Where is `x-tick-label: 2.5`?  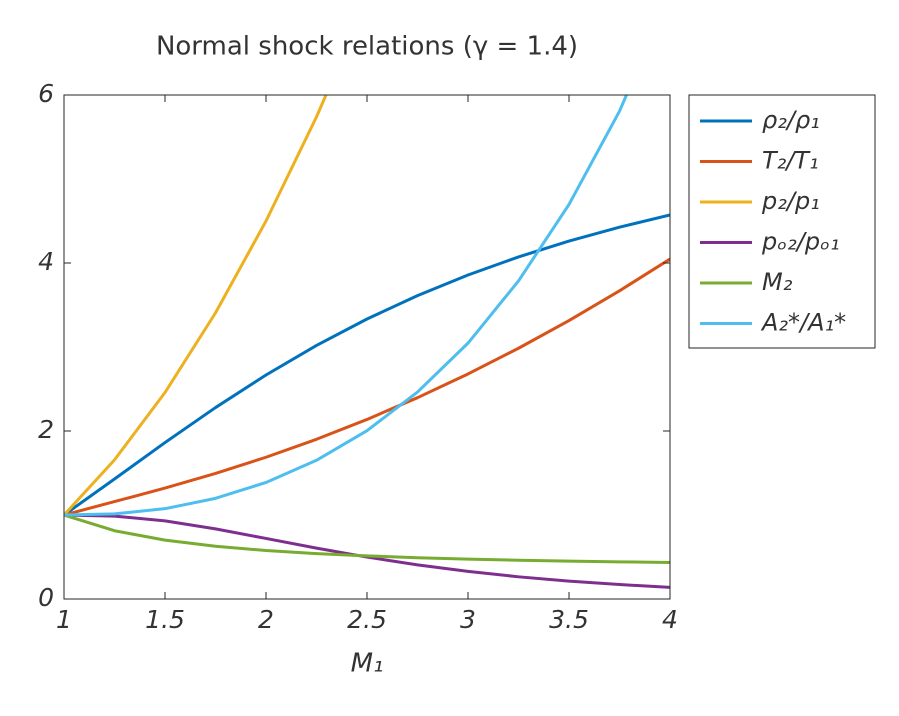 x-tick-label: 2.5 is located at coordinates (367, 619).